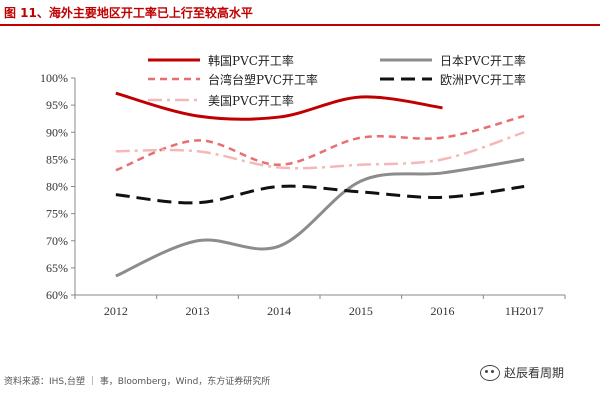 This screenshot has width=600, height=400. I want to click on watermark: 赵辰看周期, so click(522, 372).